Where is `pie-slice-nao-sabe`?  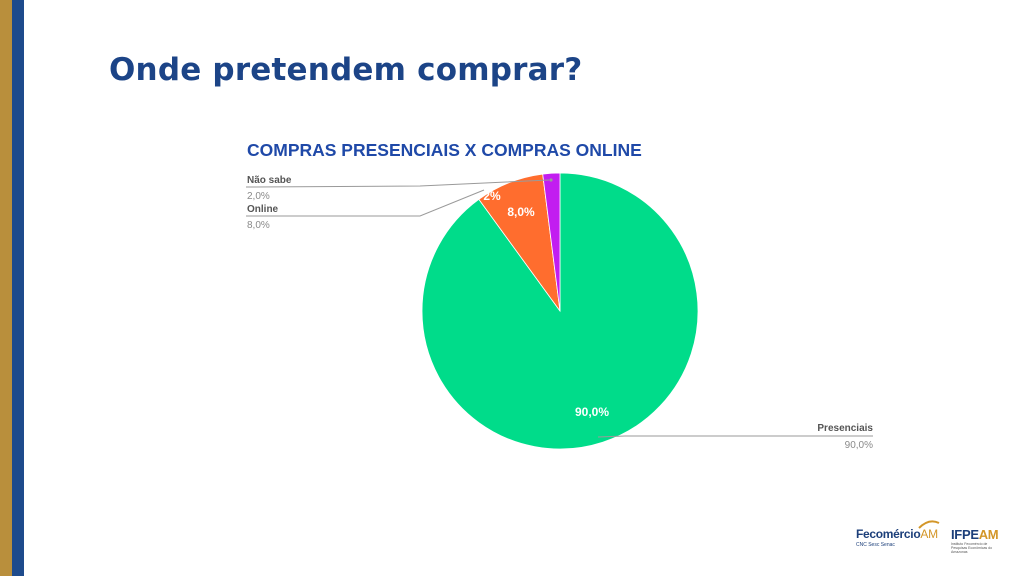 pie-slice-nao-sabe is located at coordinates (551, 242).